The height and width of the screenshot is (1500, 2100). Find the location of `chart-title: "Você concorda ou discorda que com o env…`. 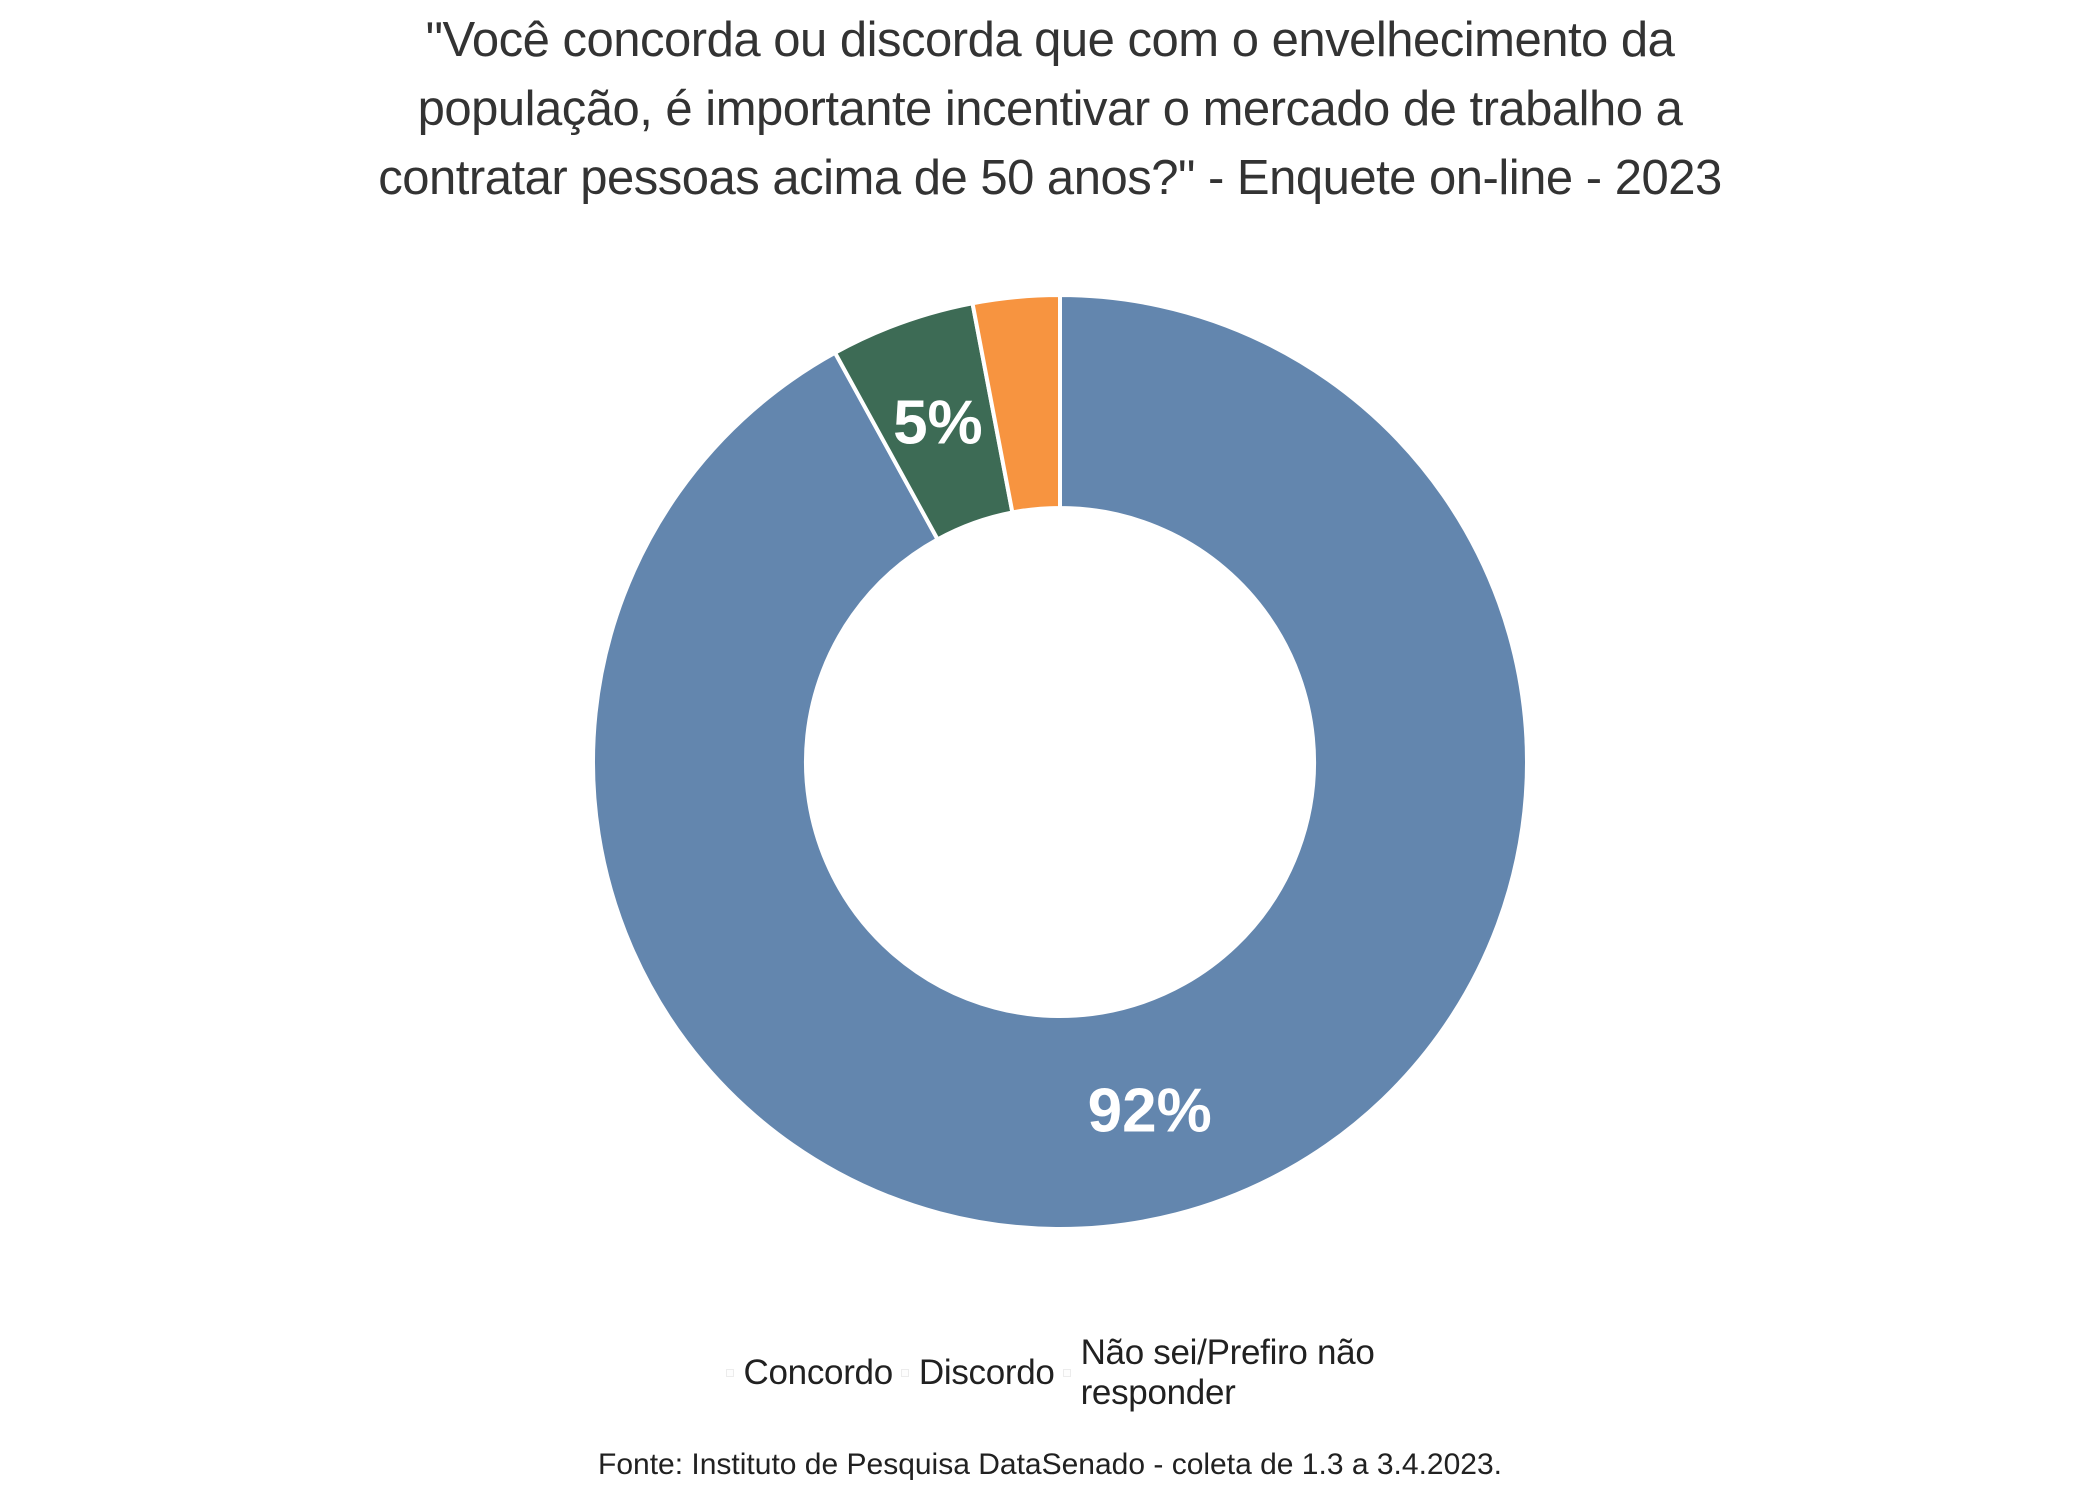

chart-title: "Você concorda ou discorda que com o env… is located at coordinates (1050, 109).